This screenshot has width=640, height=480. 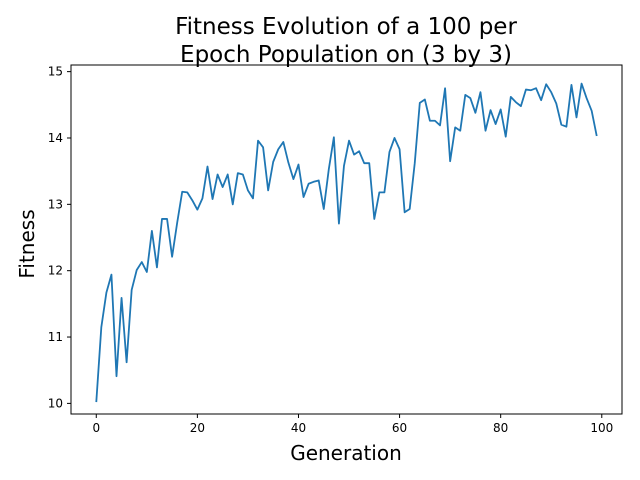 What do you see at coordinates (352, 424) in the screenshot?
I see `x-axis-ticks: 0 20 40 60 80 100` at bounding box center [352, 424].